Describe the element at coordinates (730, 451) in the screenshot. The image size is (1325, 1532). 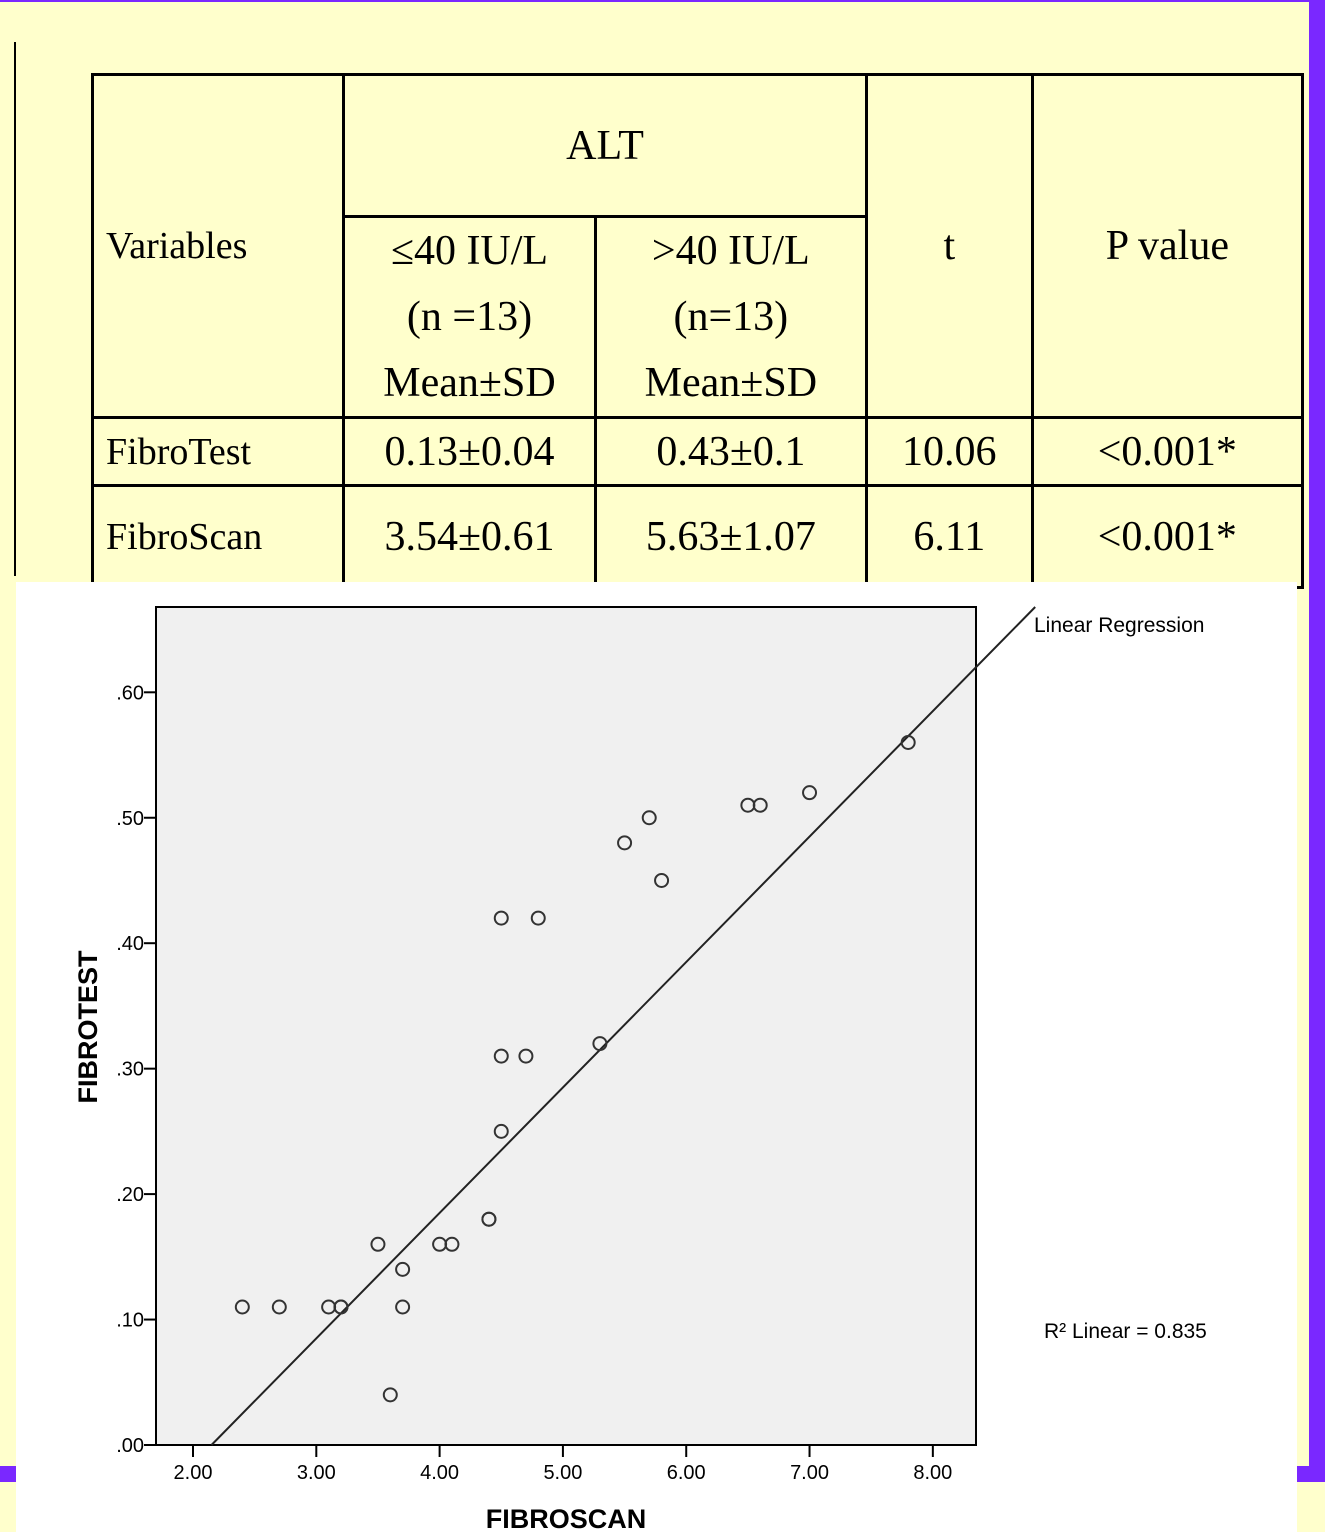
I see `row-high-value: 0.43±0.1` at that location.